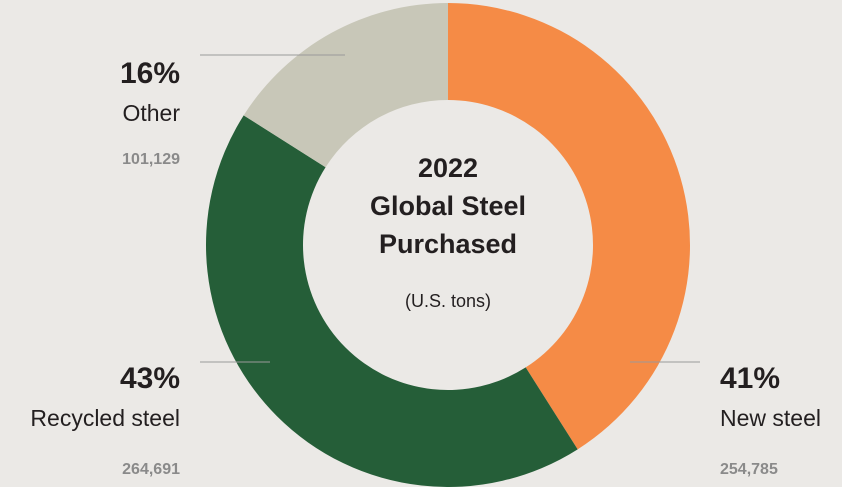  Describe the element at coordinates (448, 206) in the screenshot. I see `center-title: Global Steel` at that location.